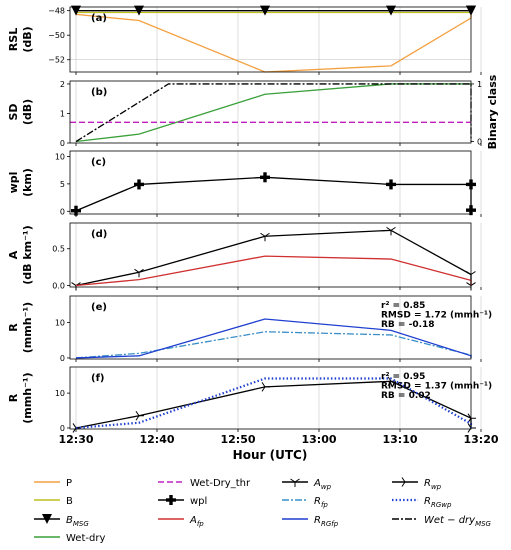 Image resolution: width=511 pixels, height=550 pixels. I want to click on legend-label-sub: RGfp, so click(330, 524).